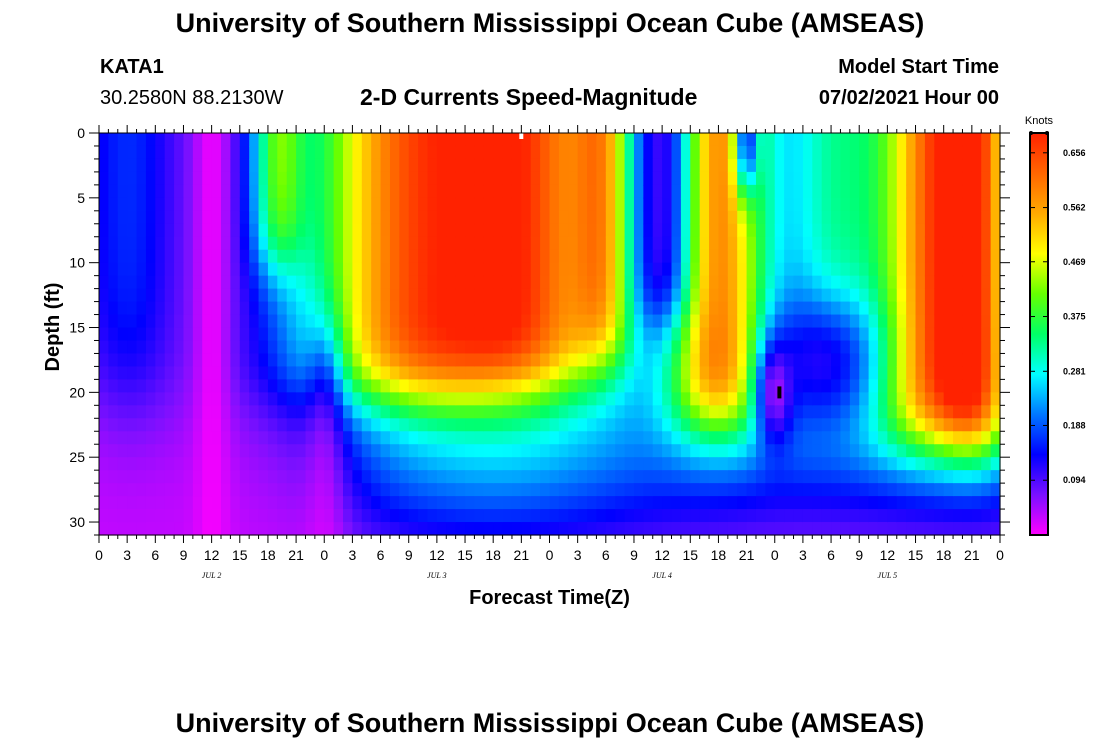 The width and height of the screenshot is (1100, 750). Describe the element at coordinates (353, 555) in the screenshot. I see `x-tick-label: 3` at that location.